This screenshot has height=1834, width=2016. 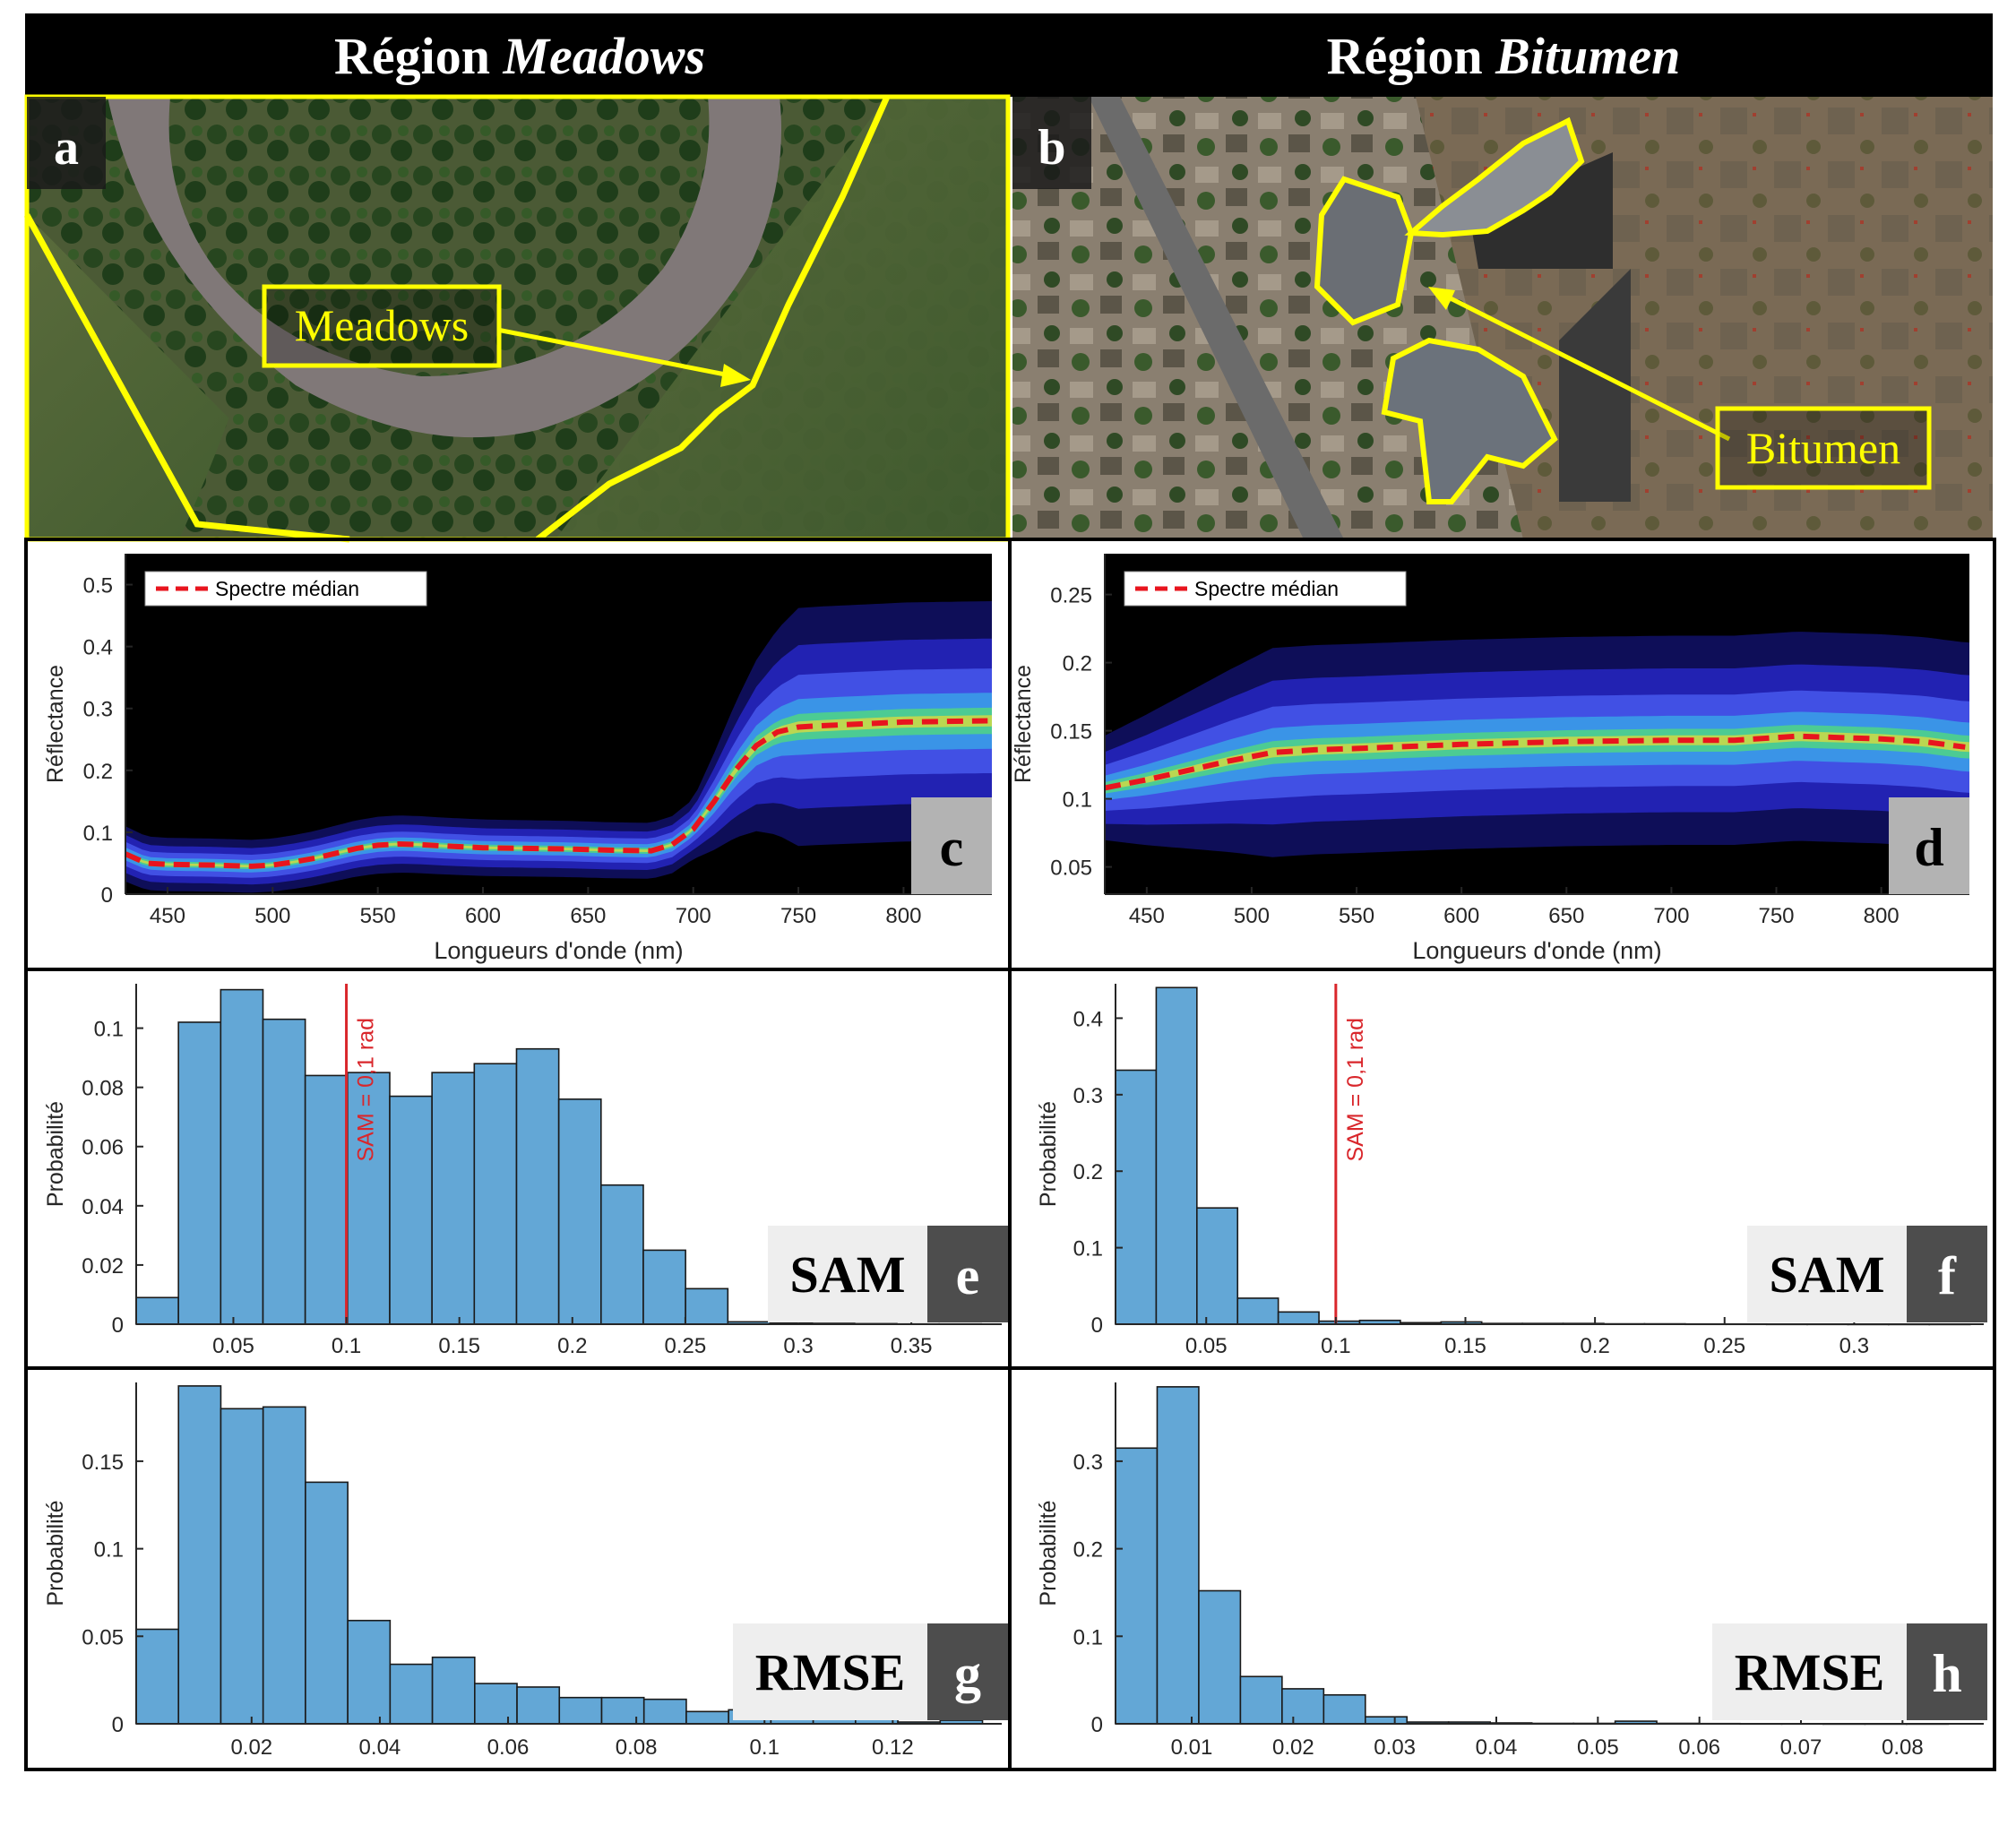 I want to click on x-tick-label: 0.03, so click(x=1395, y=1748).